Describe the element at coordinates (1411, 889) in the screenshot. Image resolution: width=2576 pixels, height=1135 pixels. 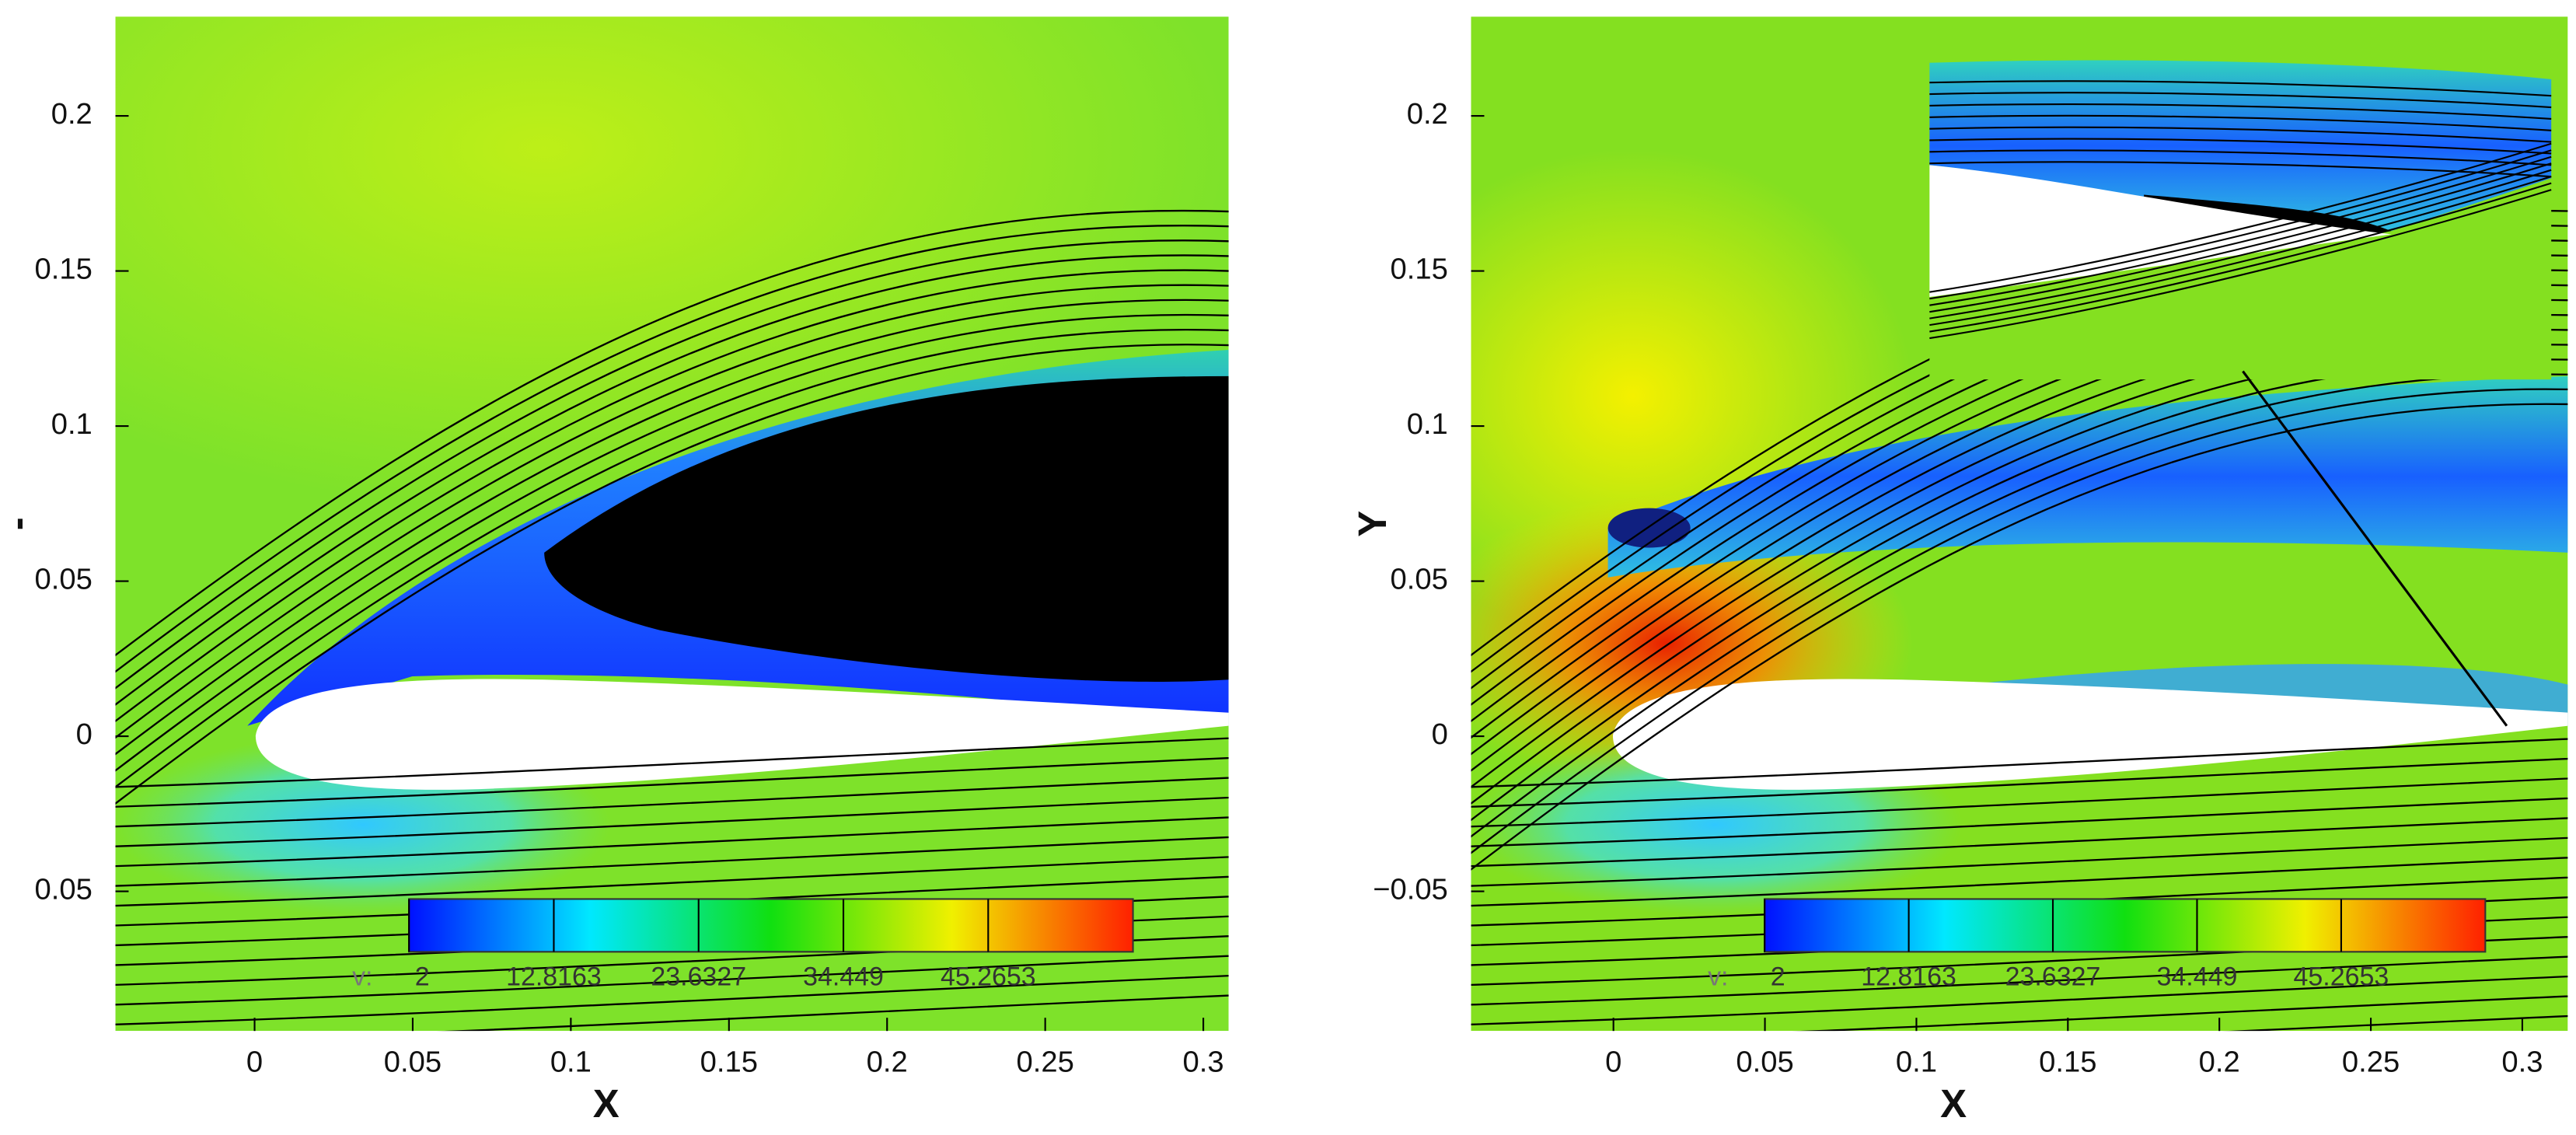
I see `y-tick-label: −0.05` at that location.